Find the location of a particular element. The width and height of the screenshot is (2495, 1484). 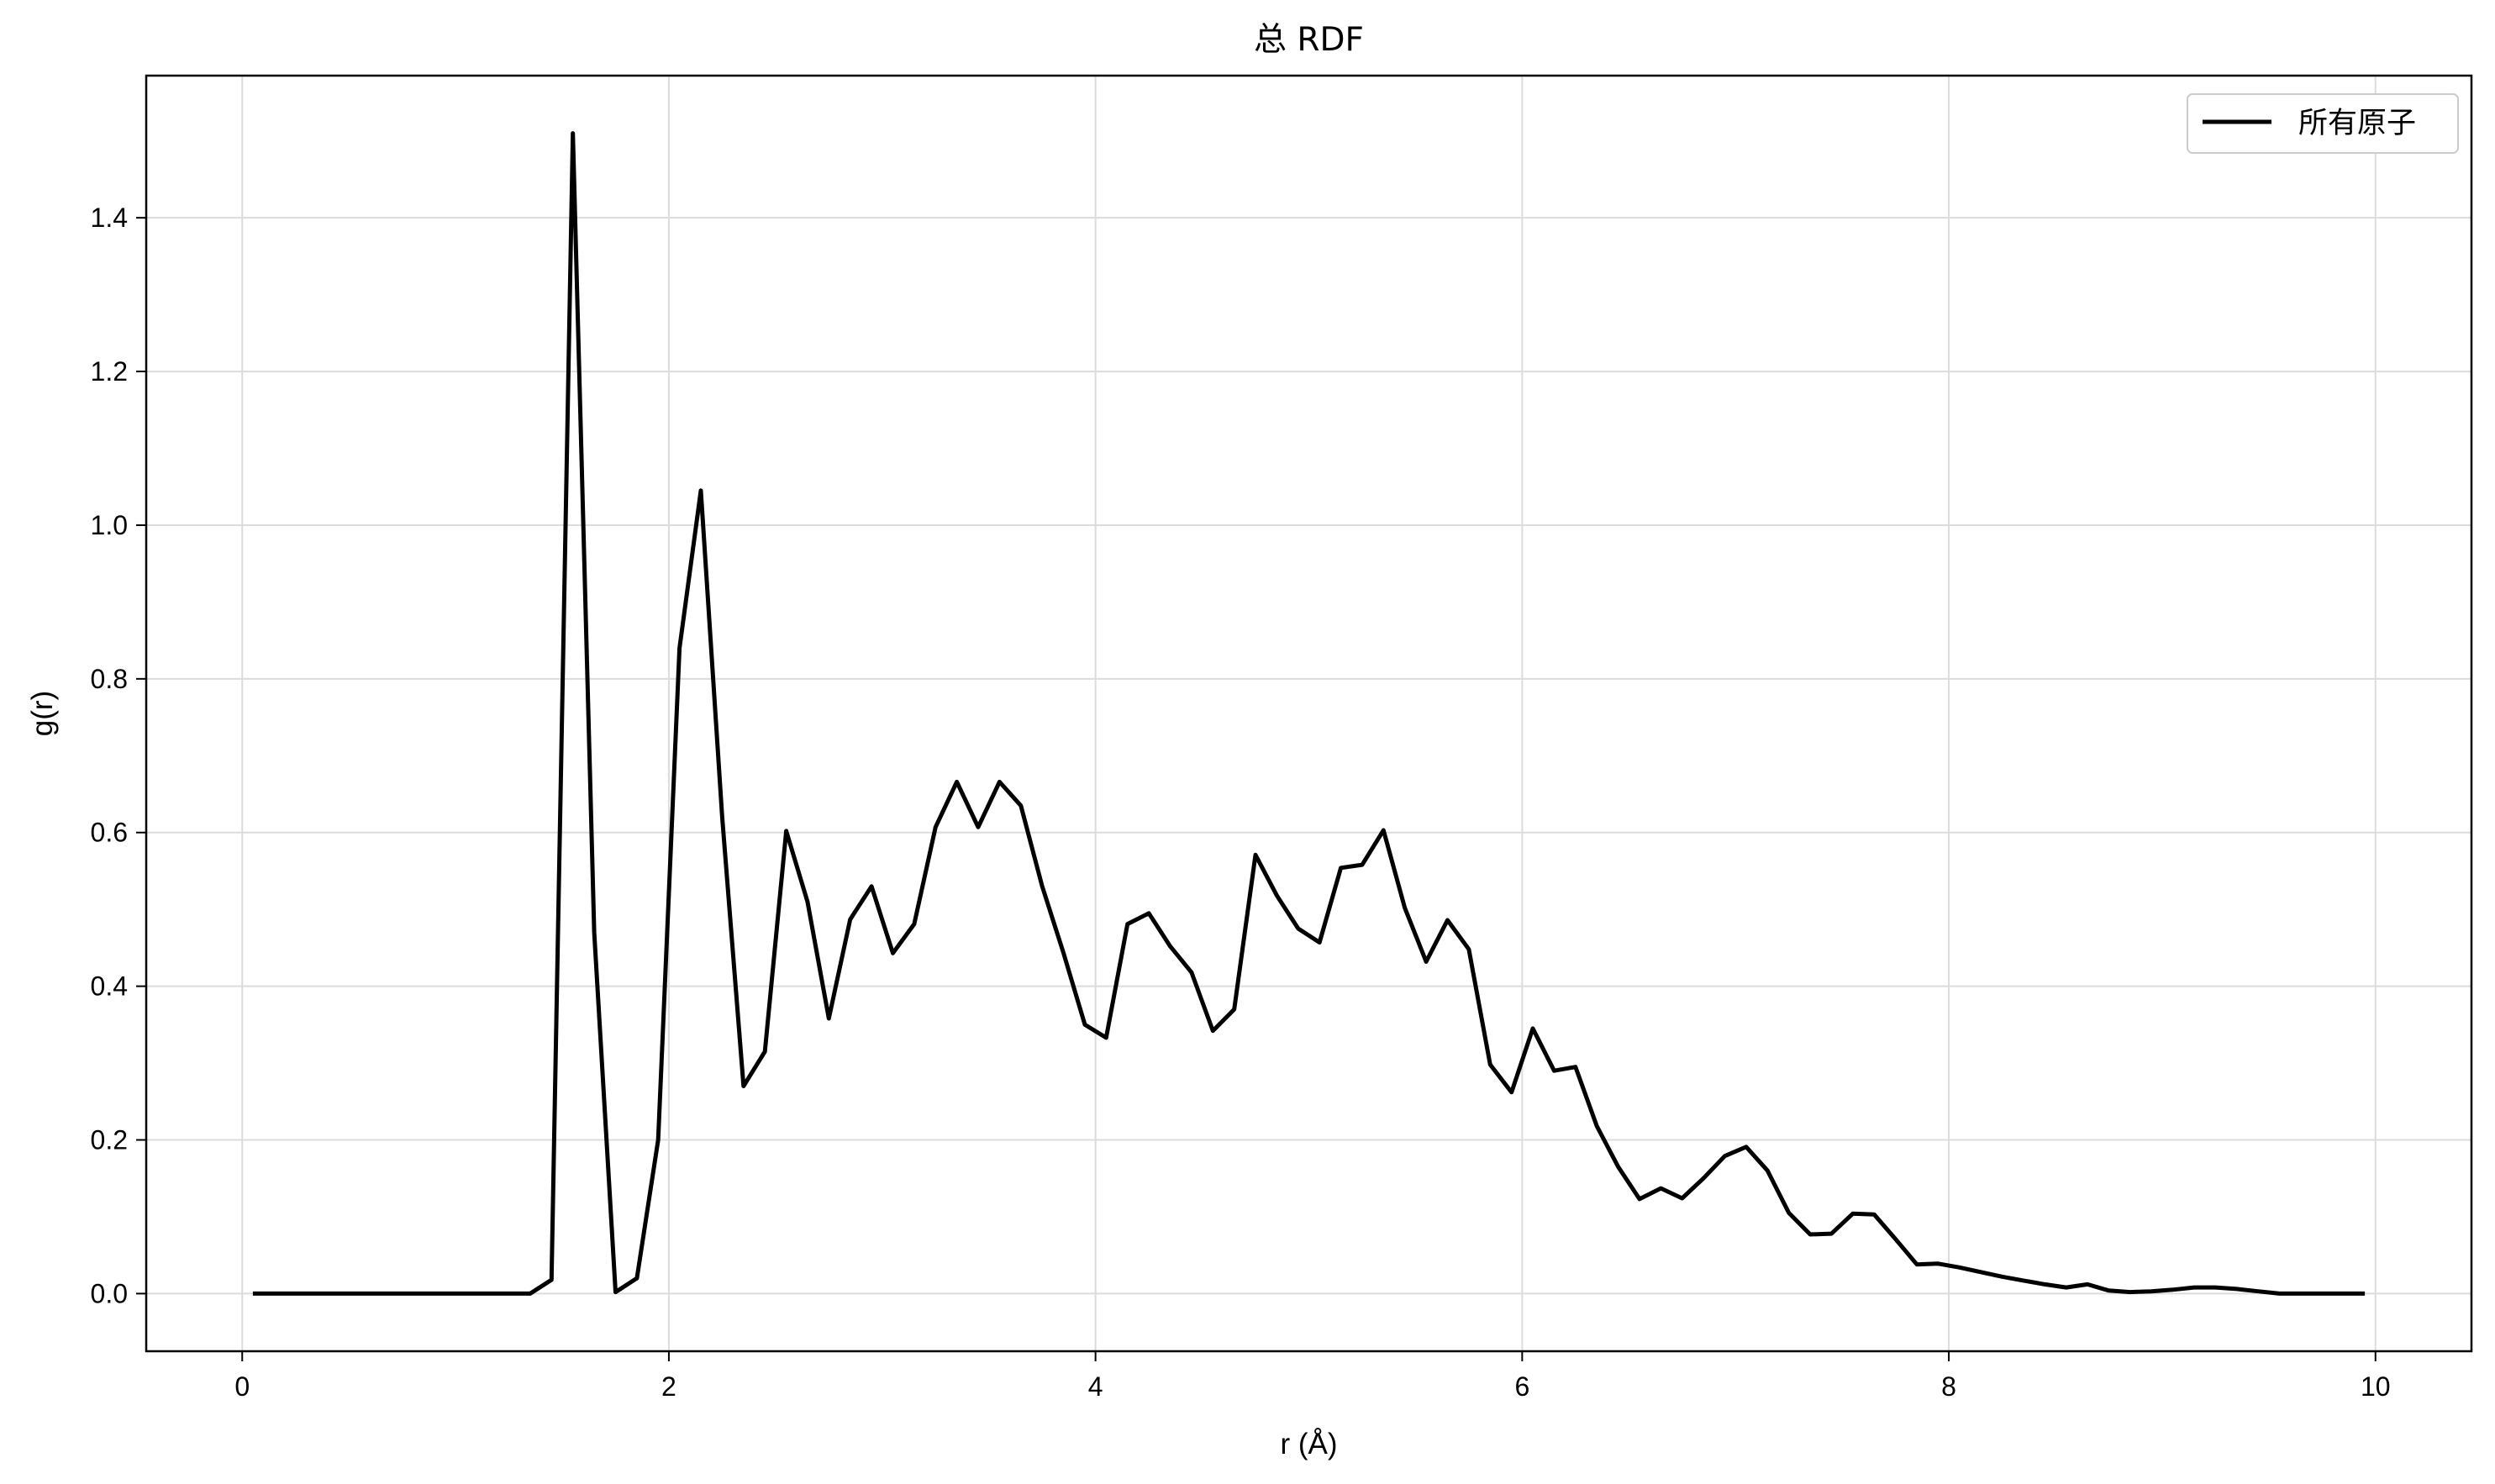

y-tick-label: 0.6 is located at coordinates (110, 833).